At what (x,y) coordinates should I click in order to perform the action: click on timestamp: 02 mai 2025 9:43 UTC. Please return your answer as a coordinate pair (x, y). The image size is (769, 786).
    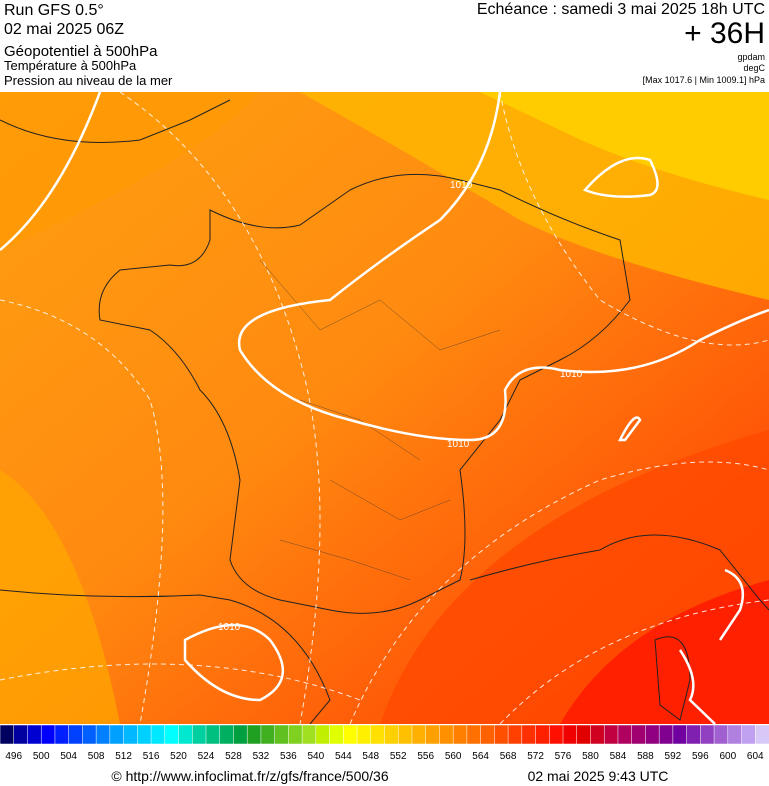
    Looking at the image, I should click on (598, 776).